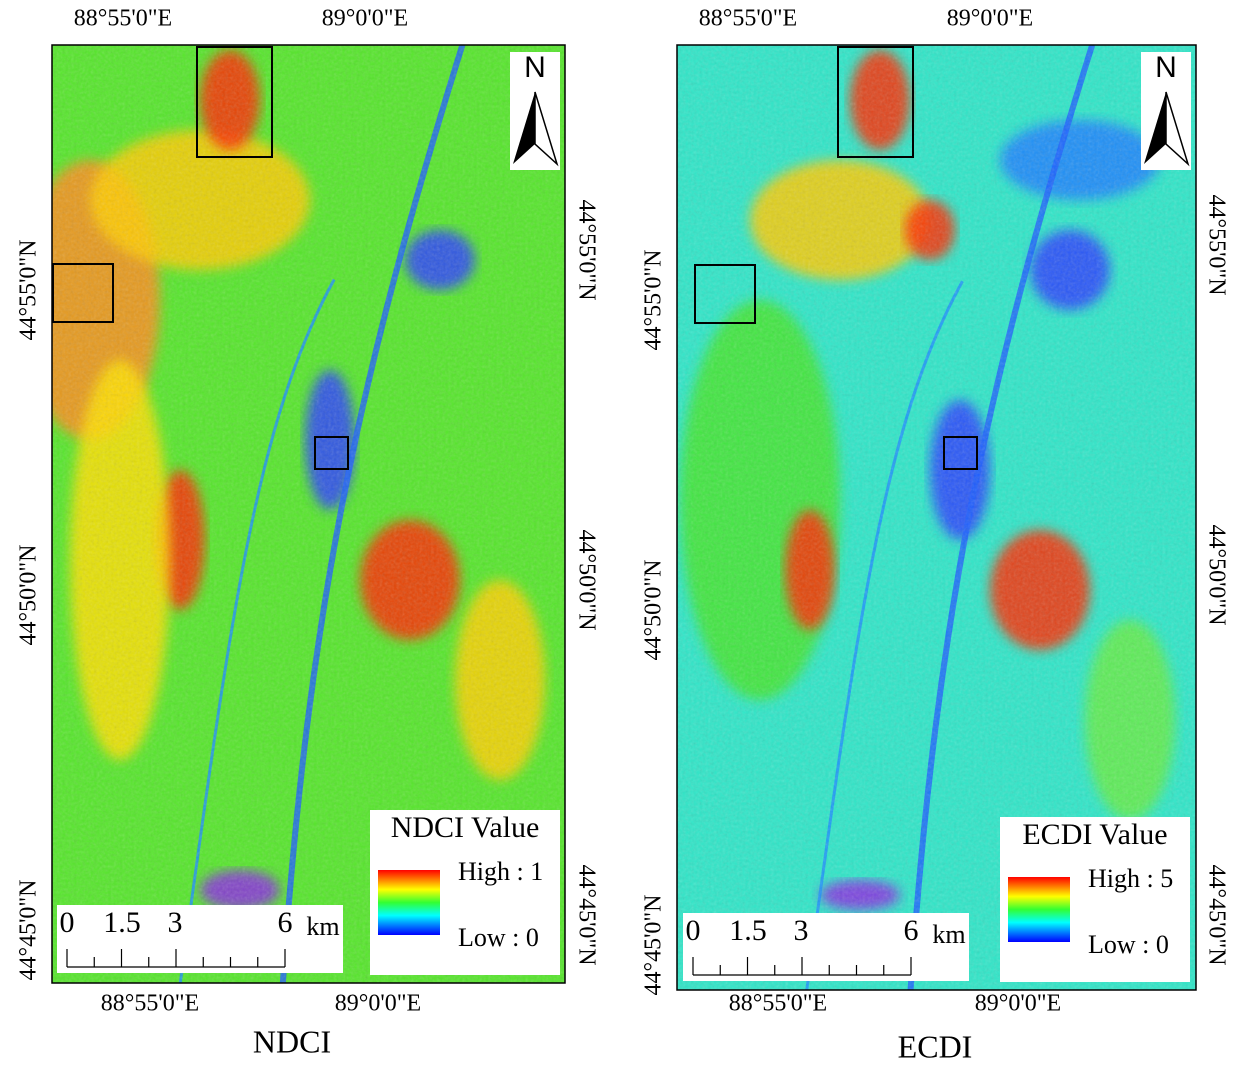 Image resolution: width=1245 pixels, height=1067 pixels. Describe the element at coordinates (292, 1041) in the screenshot. I see `panel-caption: NDCI` at that location.